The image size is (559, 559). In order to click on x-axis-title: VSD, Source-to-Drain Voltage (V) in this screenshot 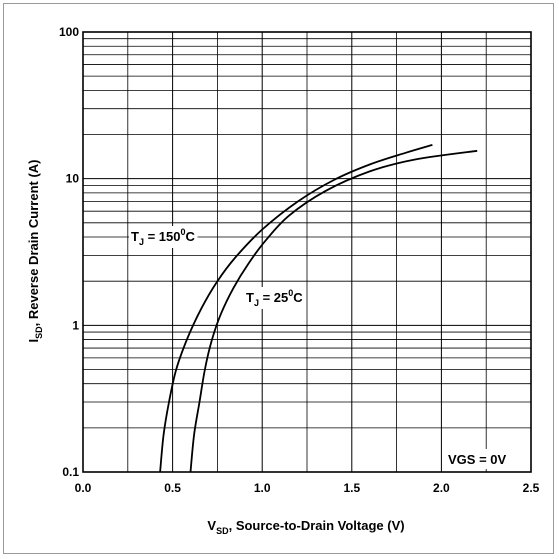, I will do `click(305, 527)`.